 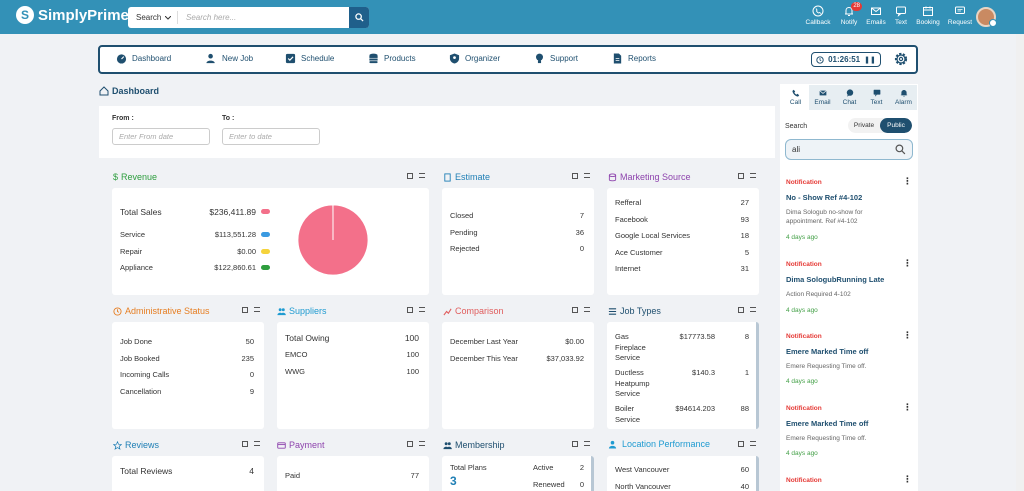 I want to click on nav-schedule: Schedule, so click(x=309, y=58).